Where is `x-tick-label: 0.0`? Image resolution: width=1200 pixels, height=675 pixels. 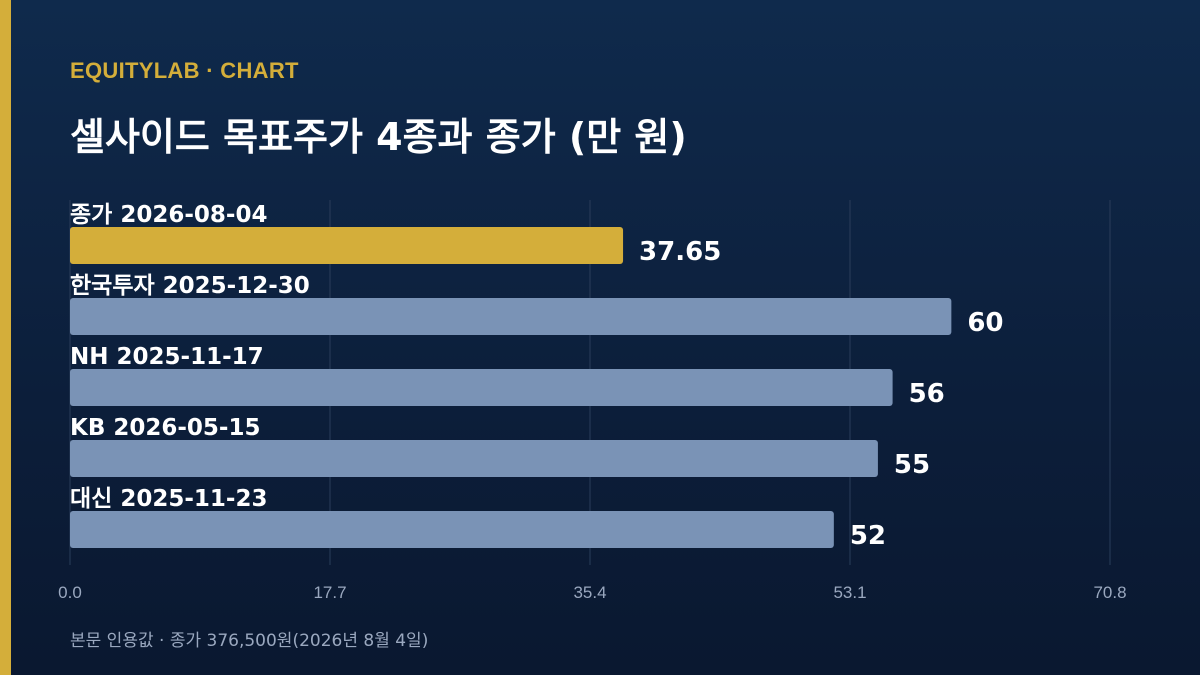 x-tick-label: 0.0 is located at coordinates (70, 592).